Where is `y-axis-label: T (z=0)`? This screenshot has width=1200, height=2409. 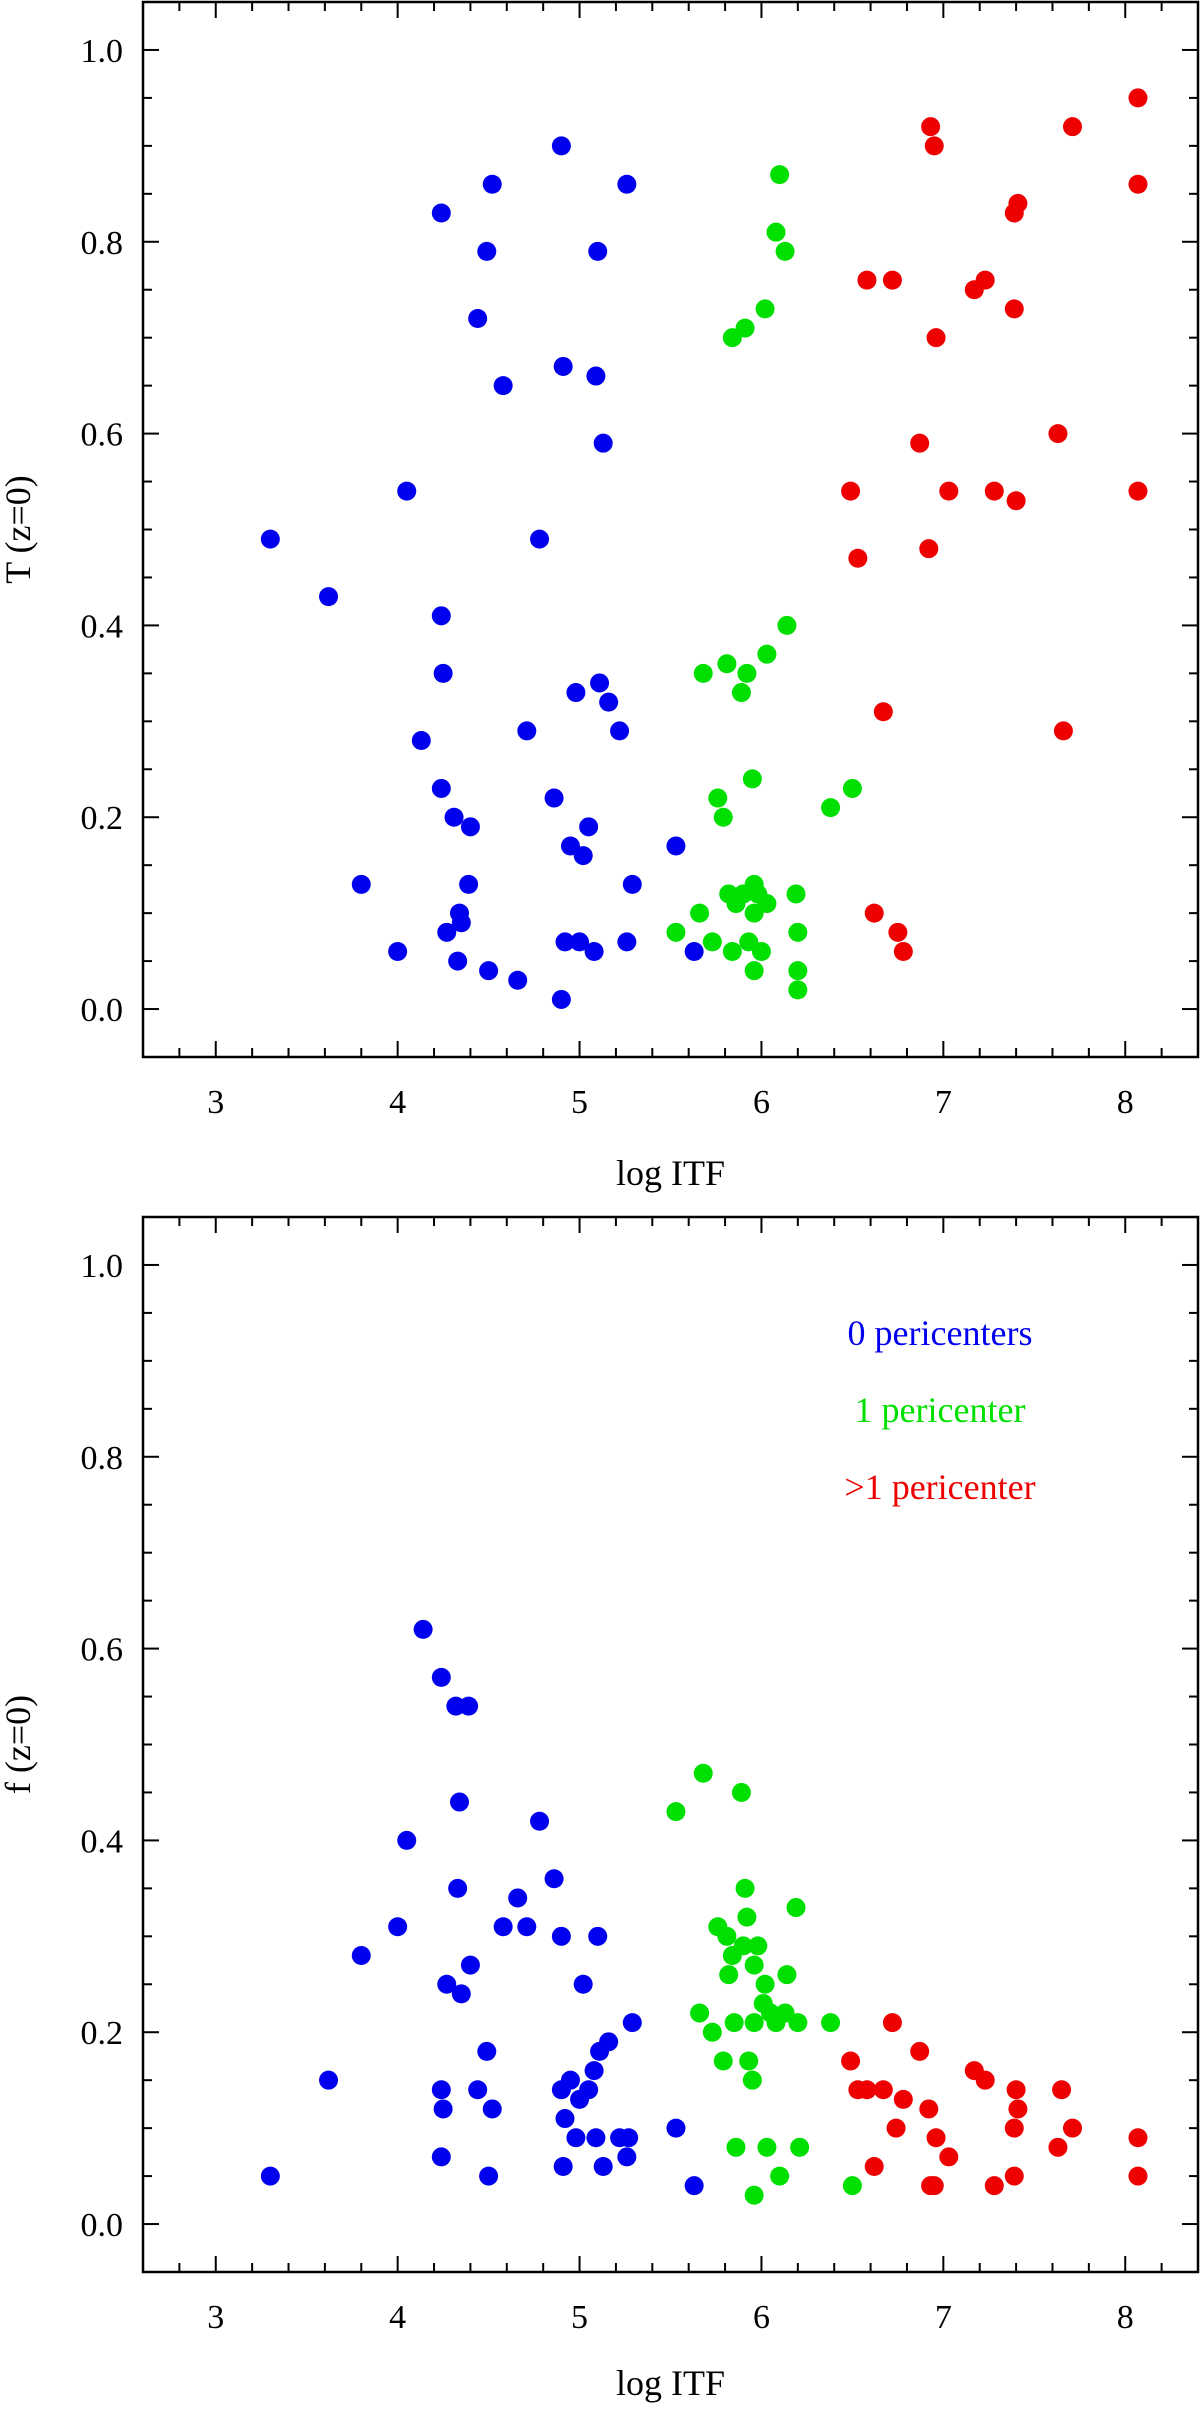
y-axis-label: T (z=0) is located at coordinates (19, 529).